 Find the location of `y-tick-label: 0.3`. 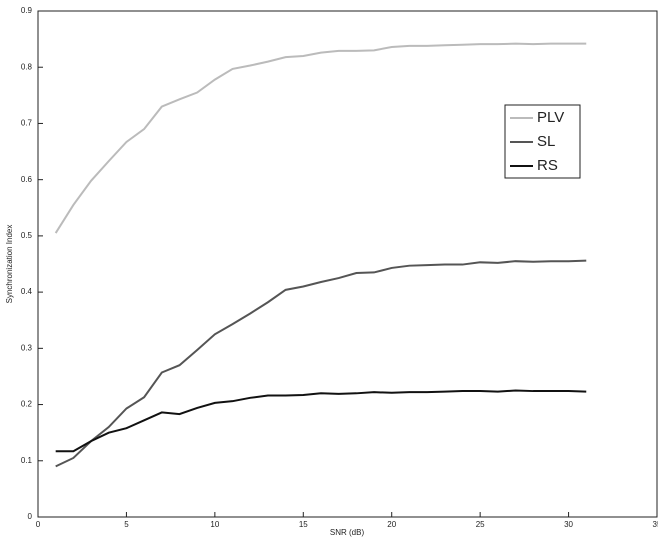

y-tick-label: 0.3 is located at coordinates (27, 347).